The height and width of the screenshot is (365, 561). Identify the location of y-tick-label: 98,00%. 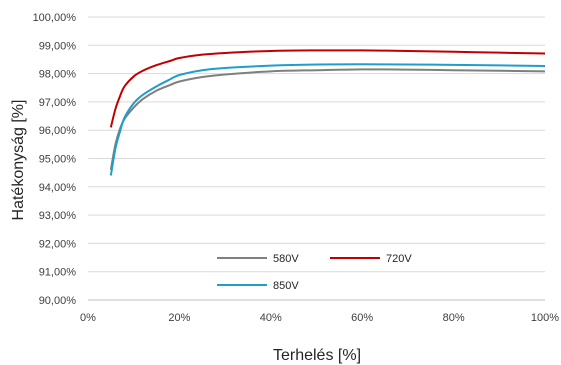
(58, 75).